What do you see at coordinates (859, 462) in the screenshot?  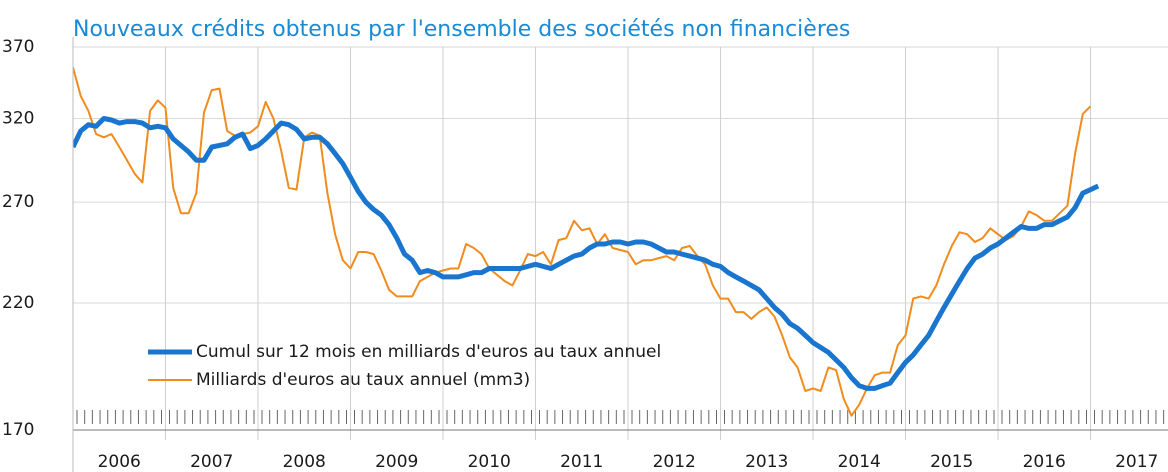 I see `x-tick-label: 2014` at bounding box center [859, 462].